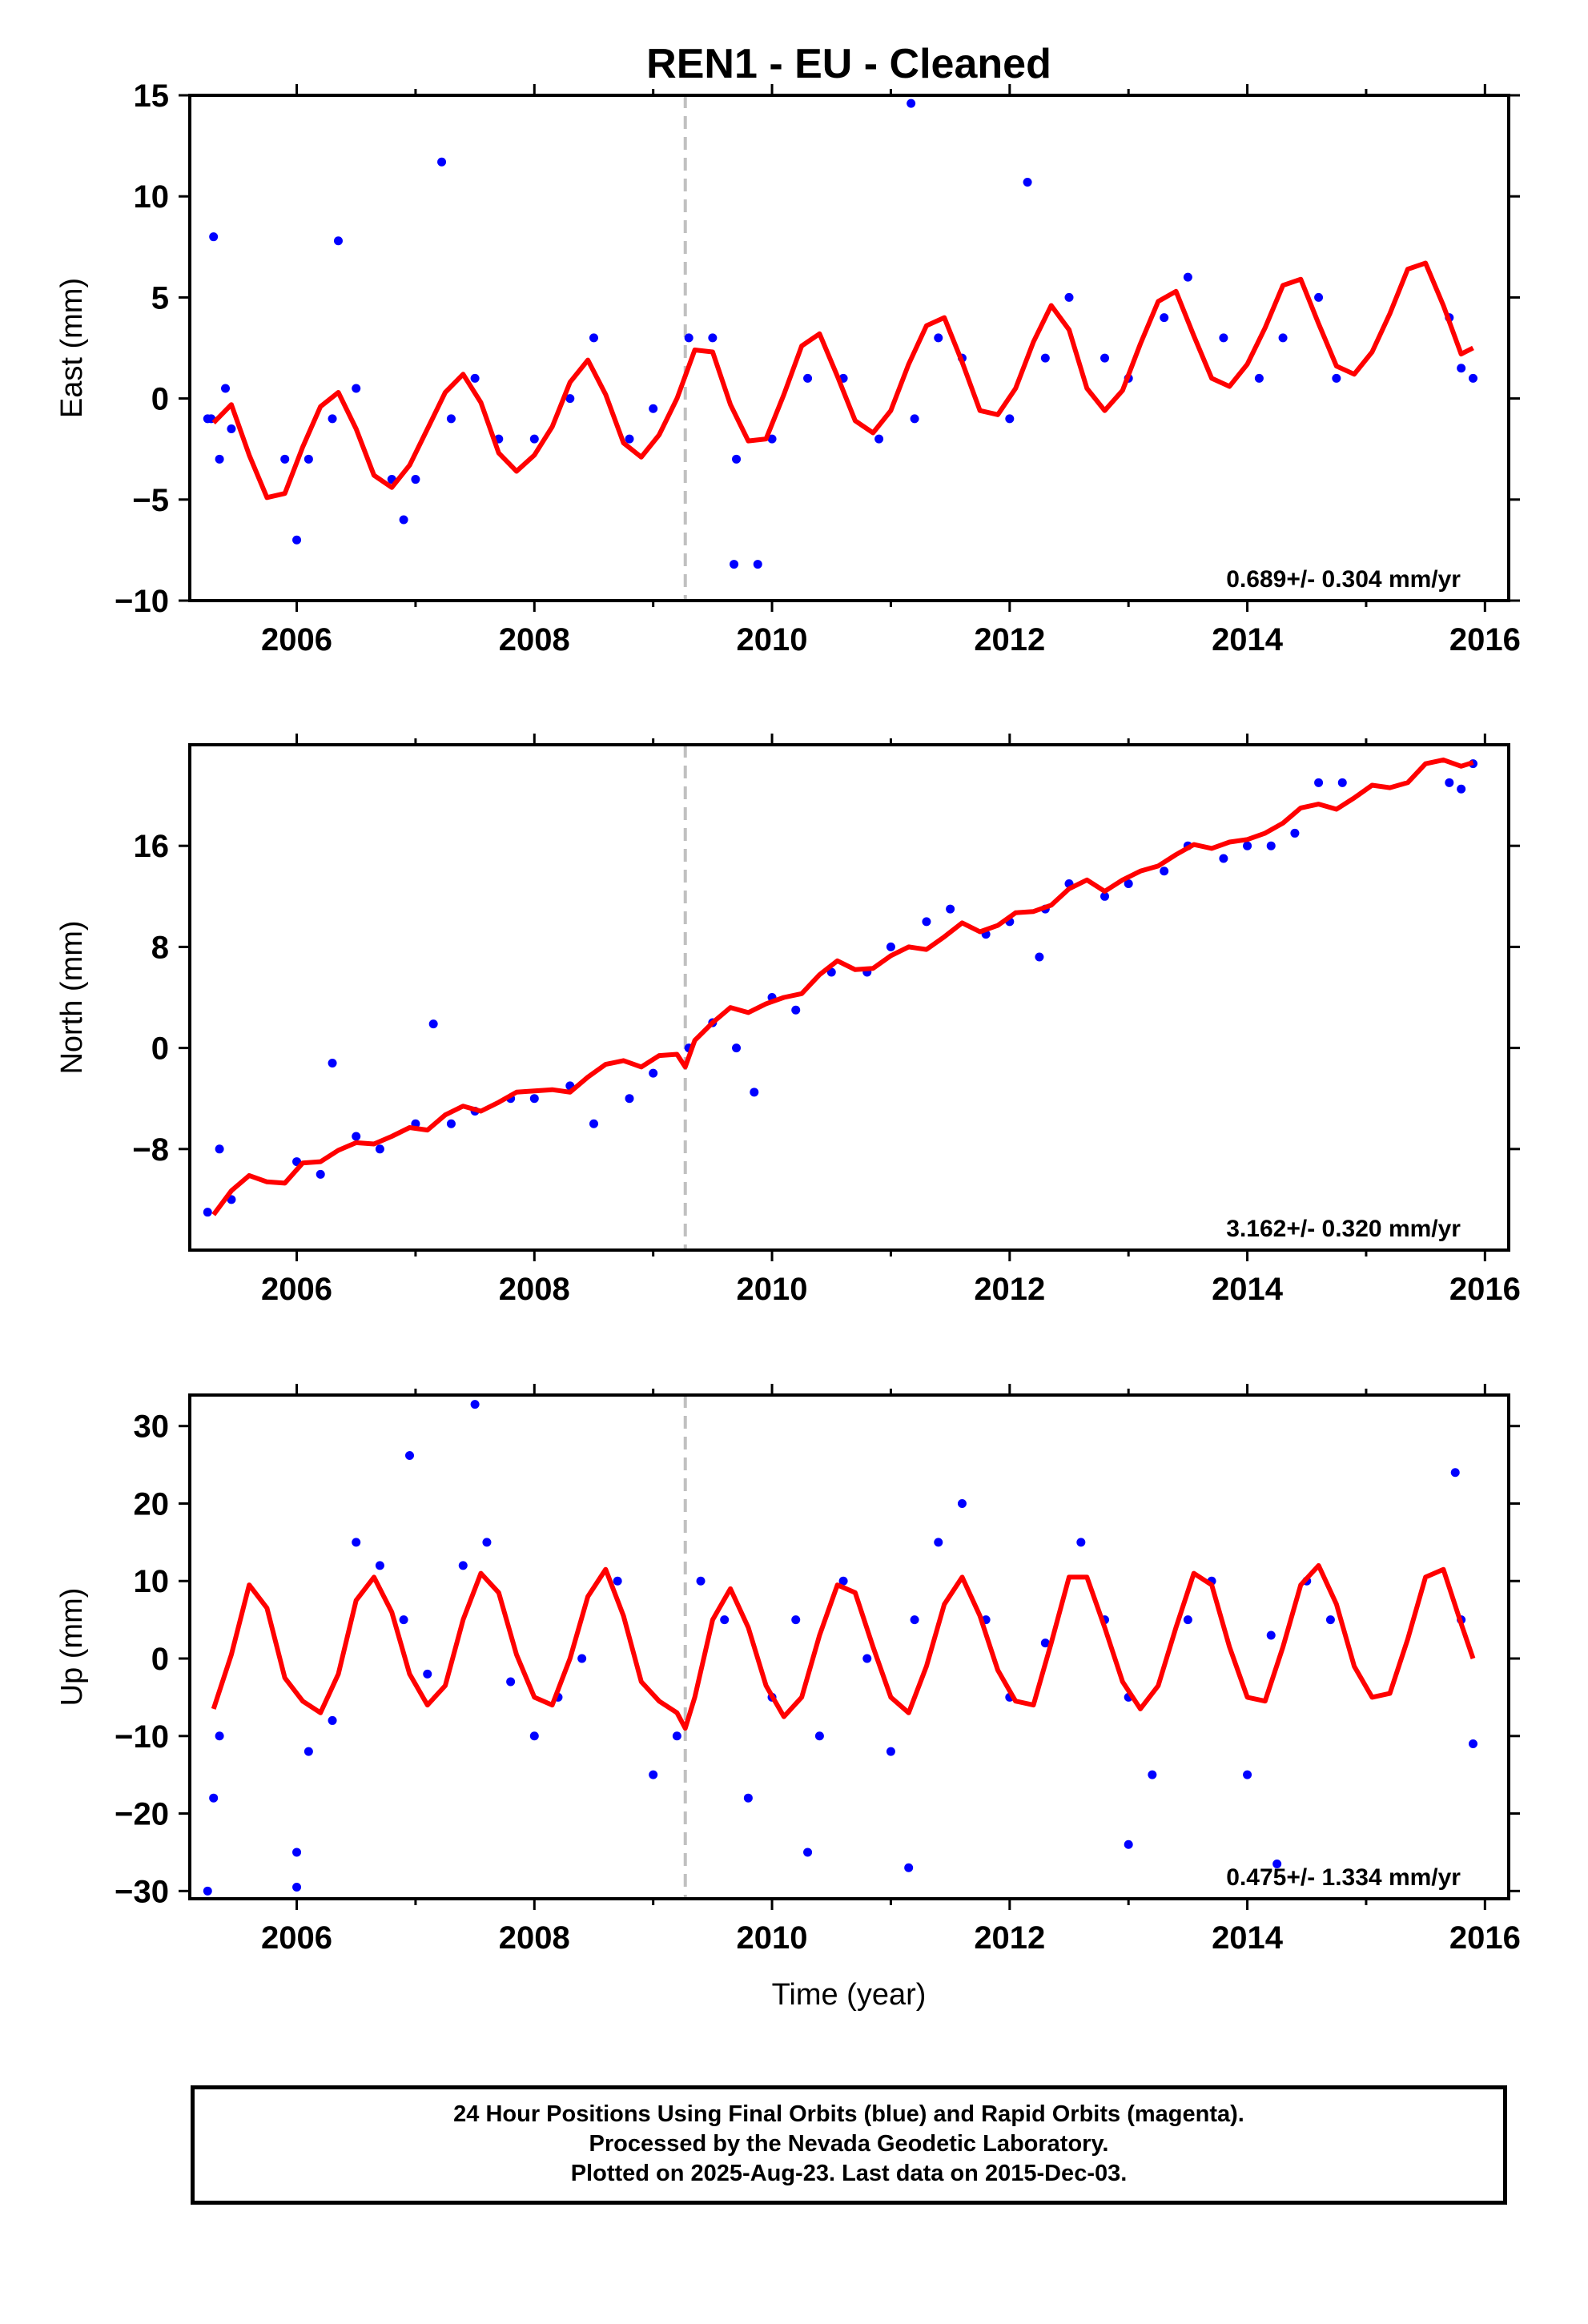 The image size is (1588, 2324). I want to click on x-axis-title: Time (year), so click(850, 1995).